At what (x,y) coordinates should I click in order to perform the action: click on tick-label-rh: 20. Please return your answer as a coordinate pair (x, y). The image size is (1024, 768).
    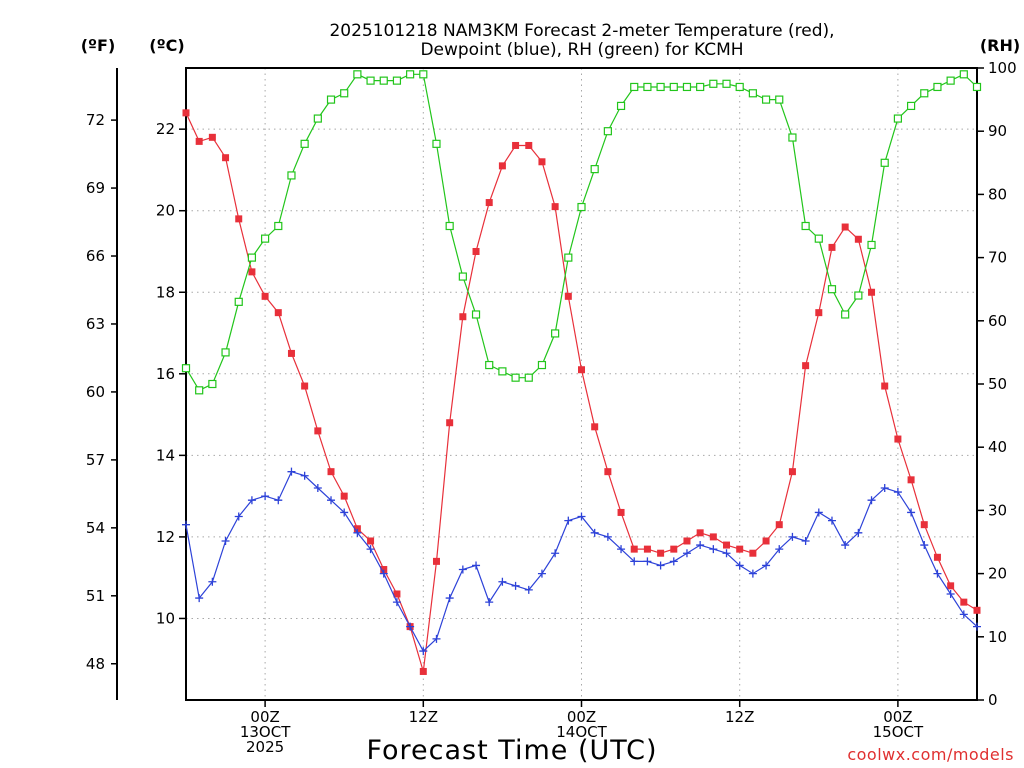
    Looking at the image, I should click on (997, 574).